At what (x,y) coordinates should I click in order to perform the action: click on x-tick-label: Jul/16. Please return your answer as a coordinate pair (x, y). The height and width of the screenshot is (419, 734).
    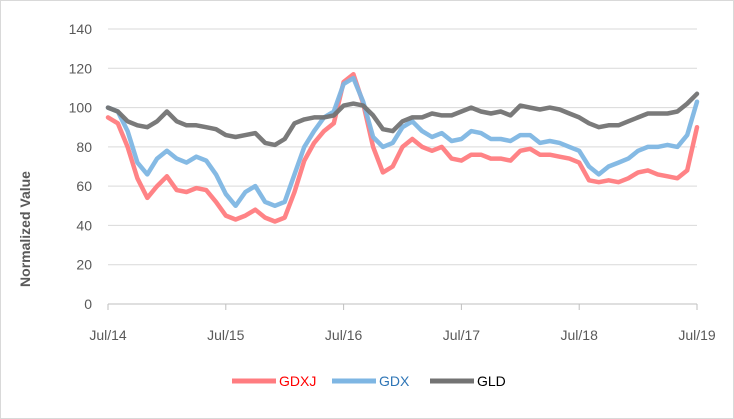
    Looking at the image, I should click on (344, 335).